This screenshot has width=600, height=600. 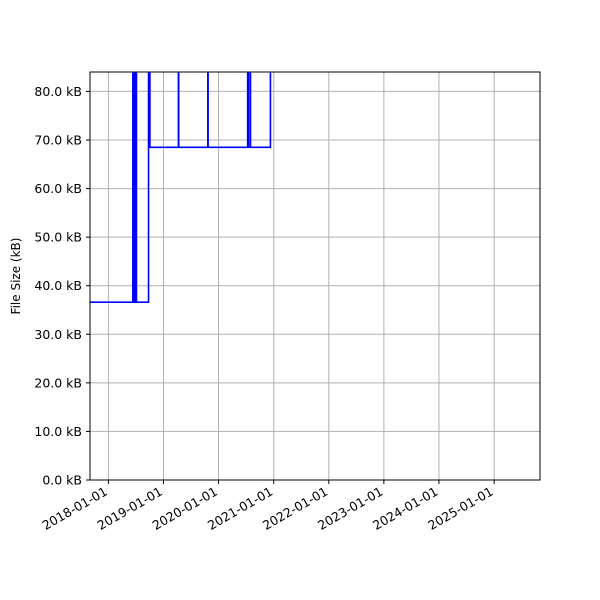 I want to click on plot-area, so click(x=181, y=188).